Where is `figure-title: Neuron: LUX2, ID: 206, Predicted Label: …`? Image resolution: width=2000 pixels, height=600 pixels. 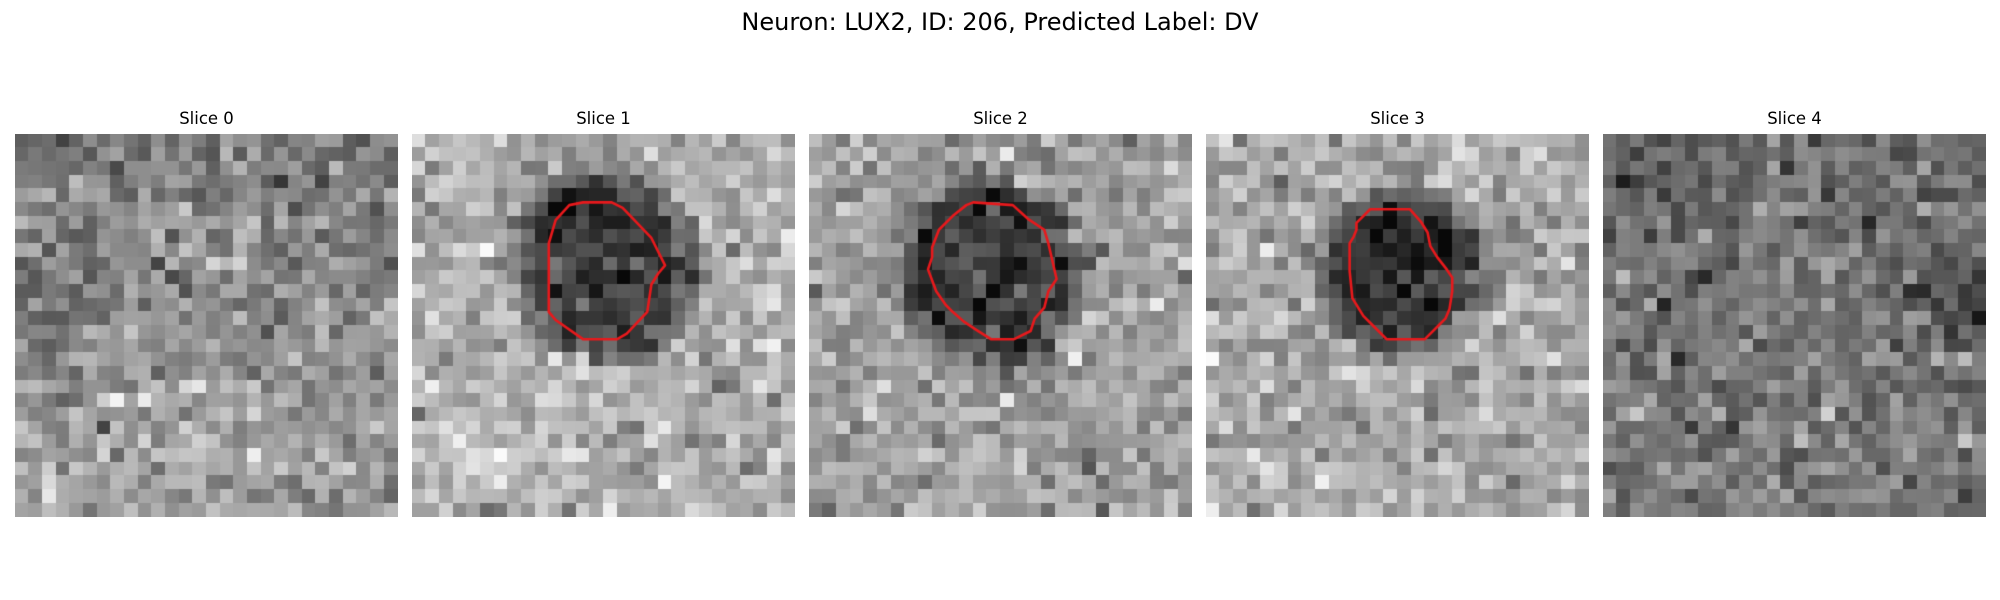
figure-title: Neuron: LUX2, ID: 206, Predicted Label: … is located at coordinates (1000, 22).